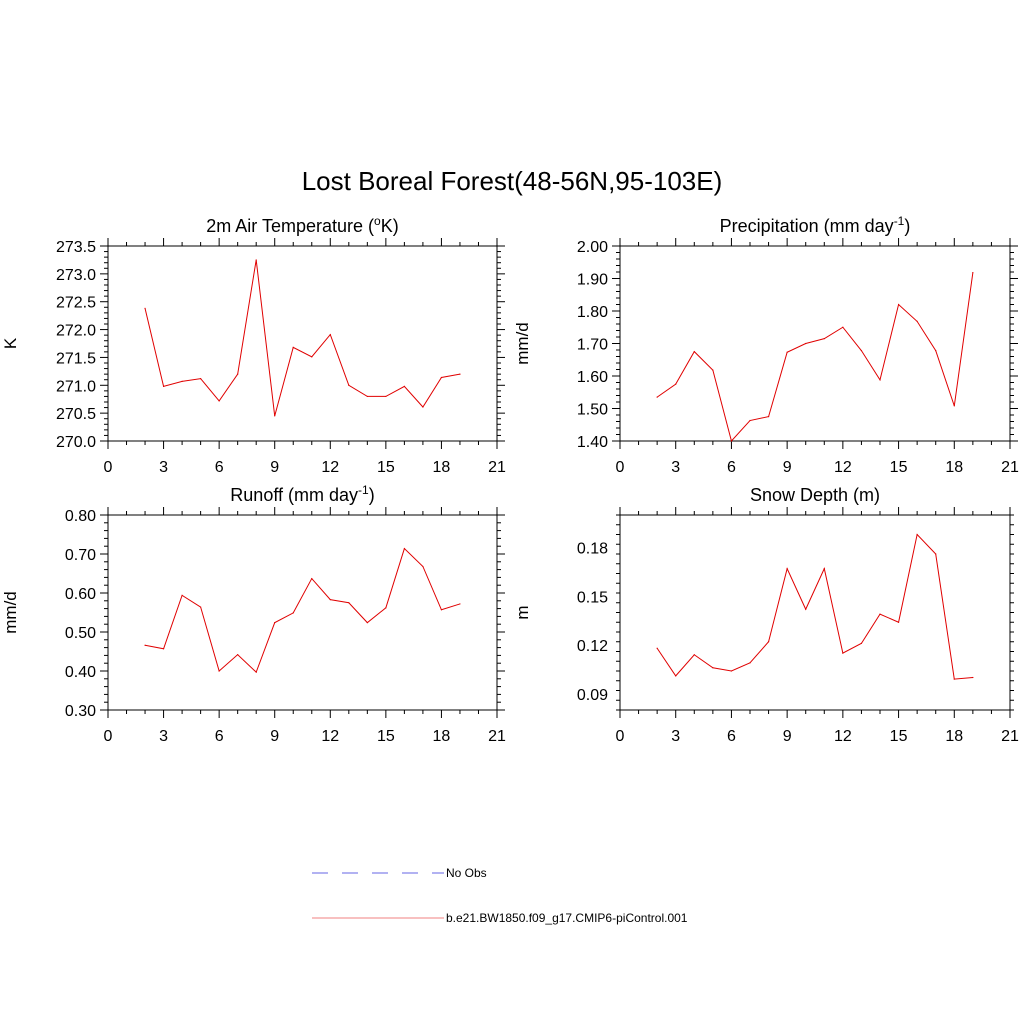  I want to click on panel-title-main: 2m Air Temperature (, so click(290, 226).